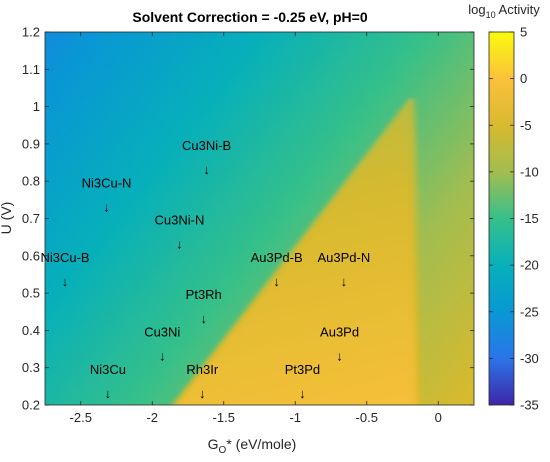  I want to click on y-tick-label: 0.9, so click(31, 143).